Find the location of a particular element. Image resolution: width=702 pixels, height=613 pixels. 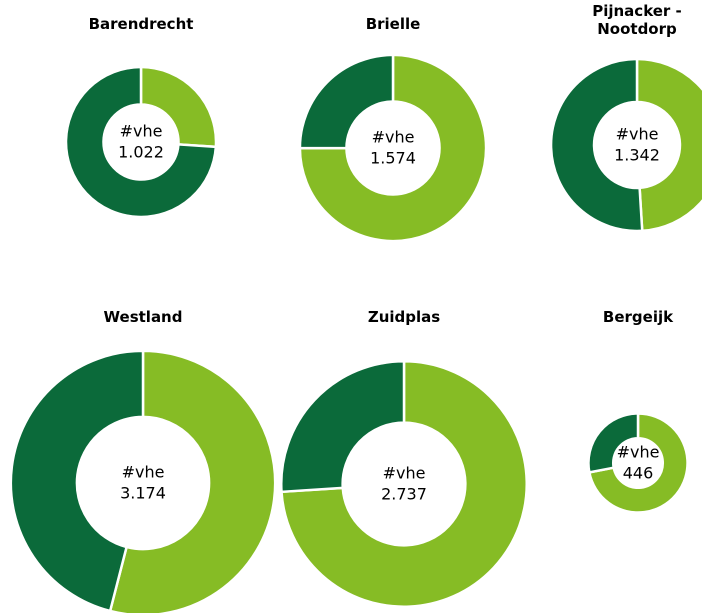

center-total: 446 is located at coordinates (638, 473).